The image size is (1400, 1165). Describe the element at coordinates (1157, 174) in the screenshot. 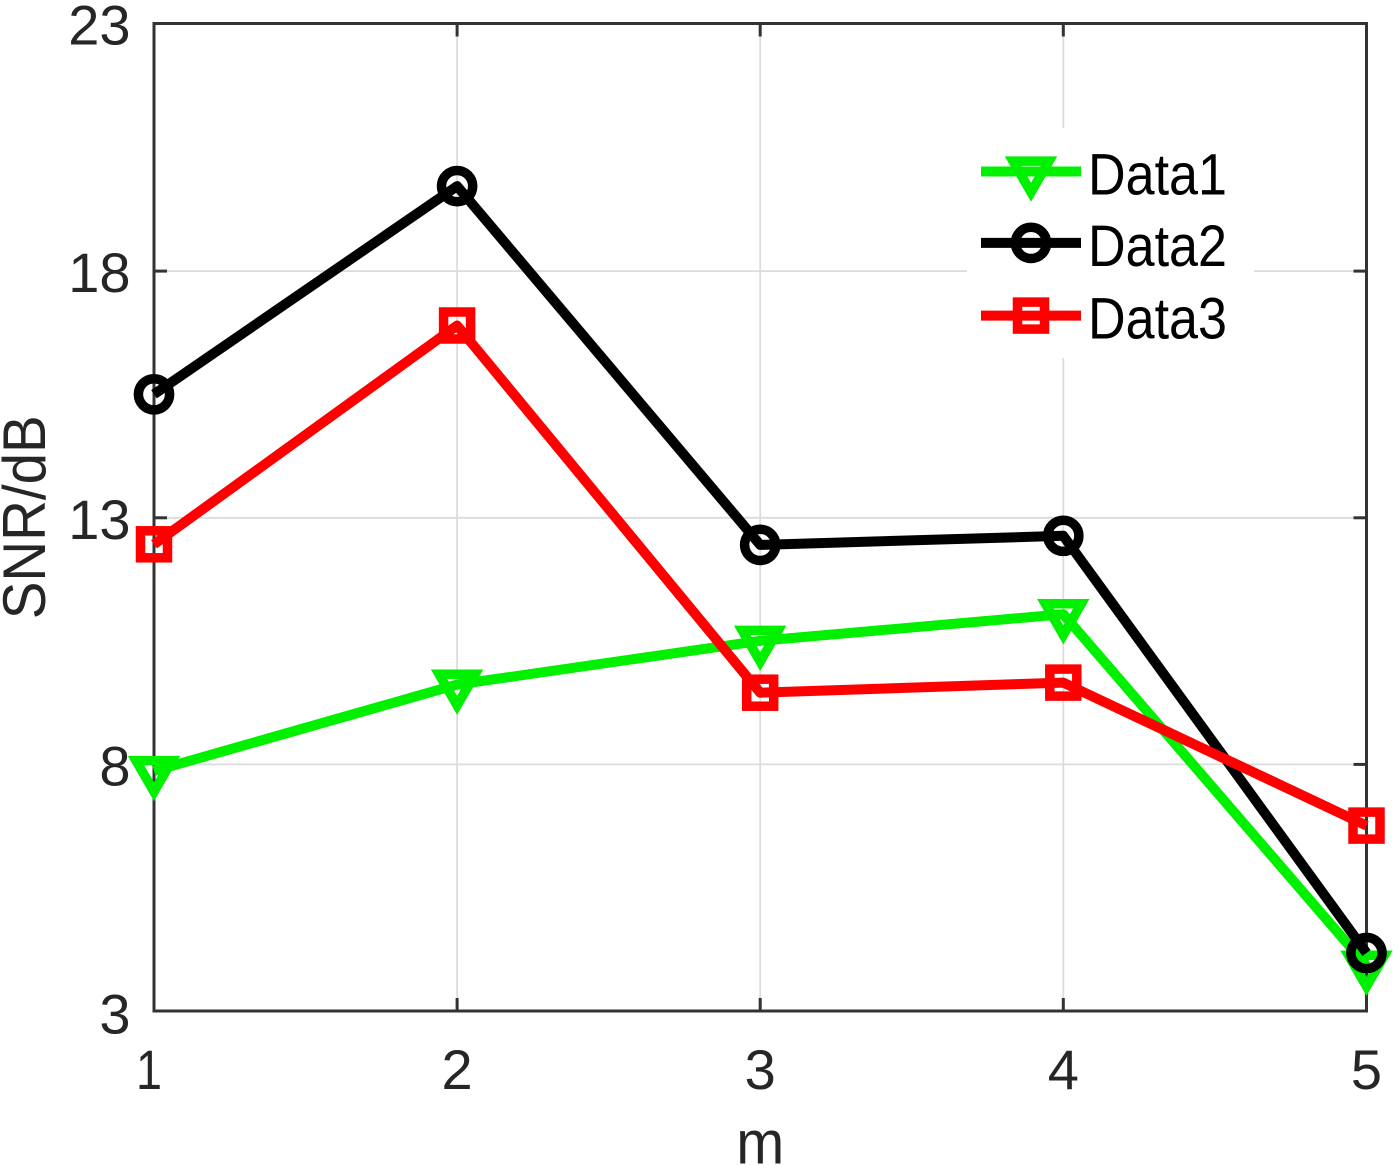

I see `svg-text: Data1` at that location.